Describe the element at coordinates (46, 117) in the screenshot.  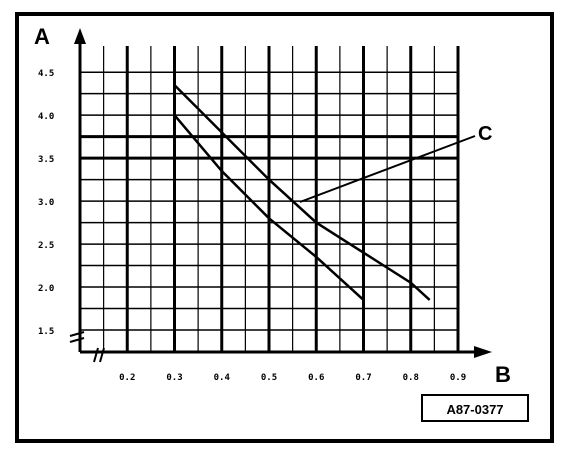
I see `y-tick-label: 4.0` at that location.